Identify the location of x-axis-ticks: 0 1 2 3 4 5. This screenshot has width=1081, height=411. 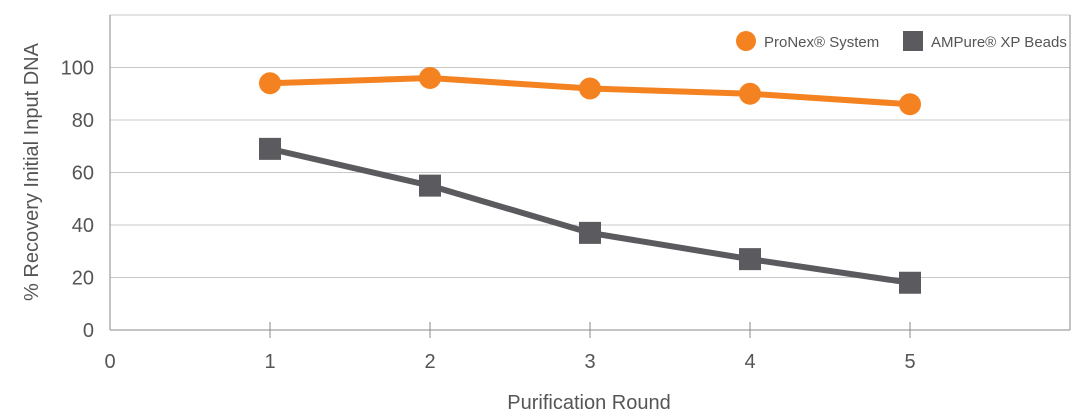
(510, 347).